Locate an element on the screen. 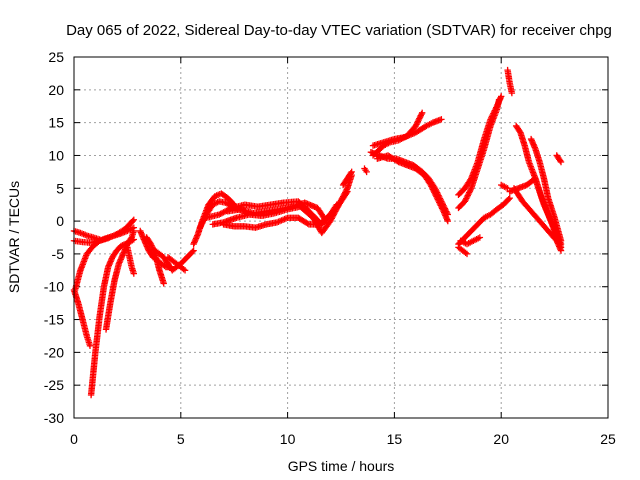  series-arc34 is located at coordinates (537, 219).